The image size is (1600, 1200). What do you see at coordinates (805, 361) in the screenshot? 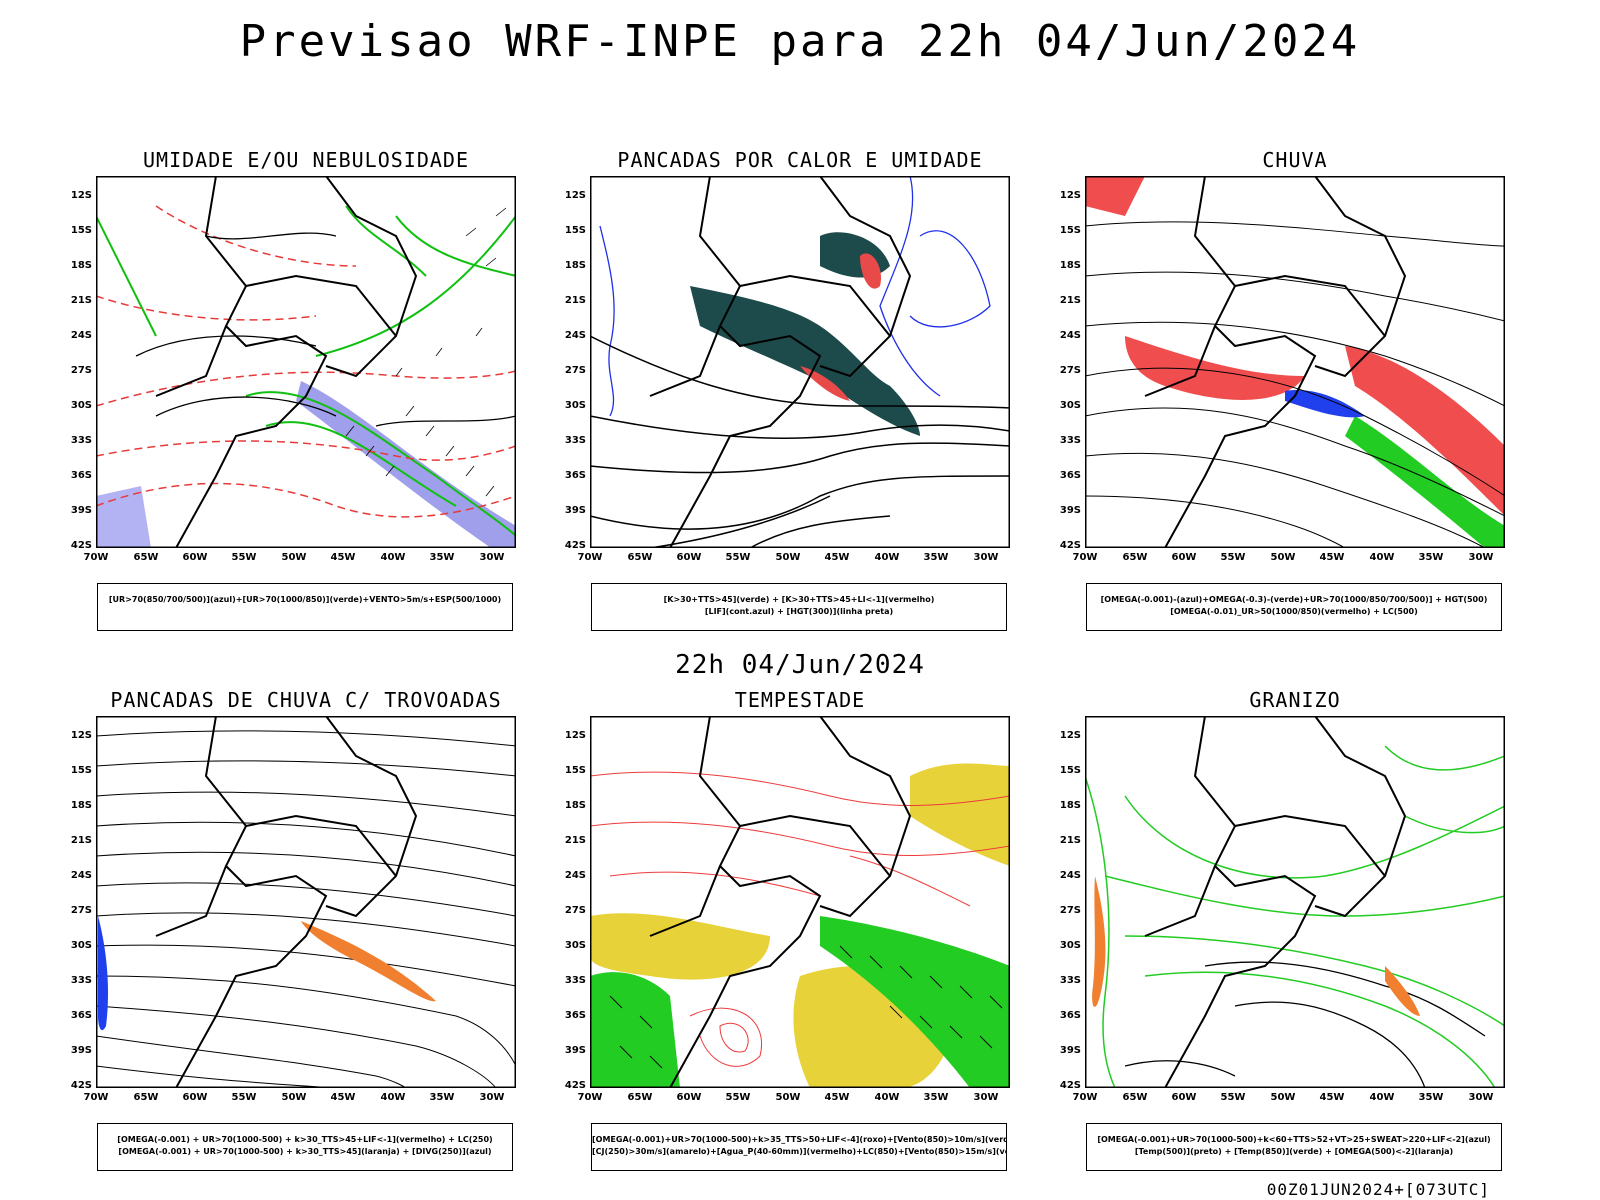
I see `green-k-tts-area` at bounding box center [805, 361].